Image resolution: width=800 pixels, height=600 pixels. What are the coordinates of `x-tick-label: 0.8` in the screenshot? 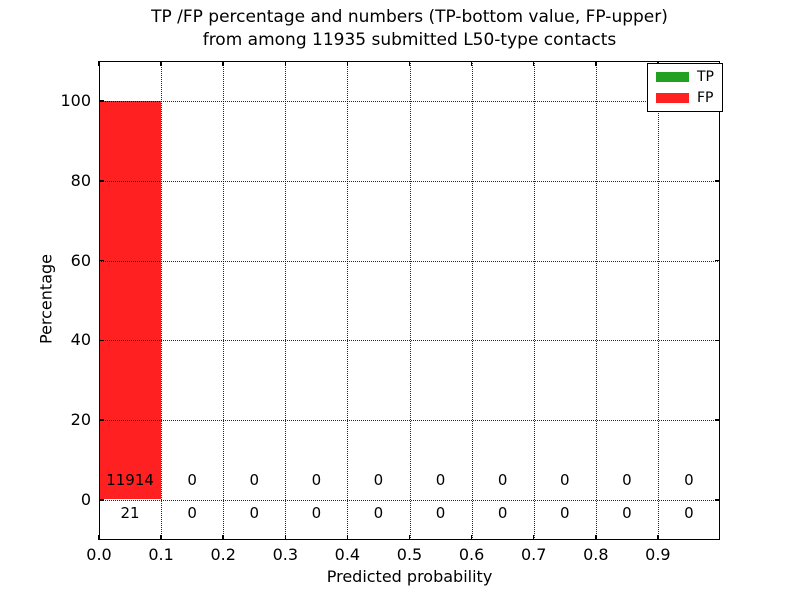 It's located at (596, 554).